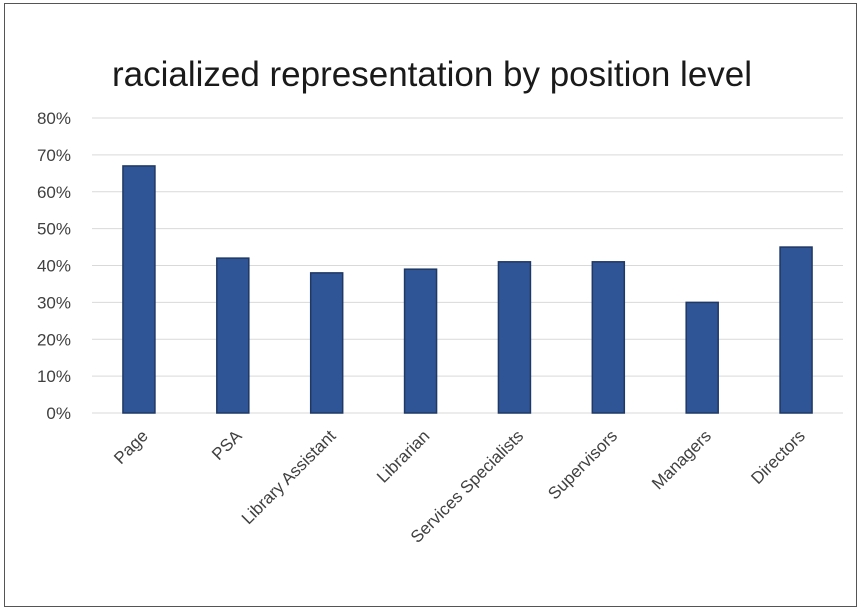  Describe the element at coordinates (54, 155) in the screenshot. I see `y-tick-label: 70%` at that location.